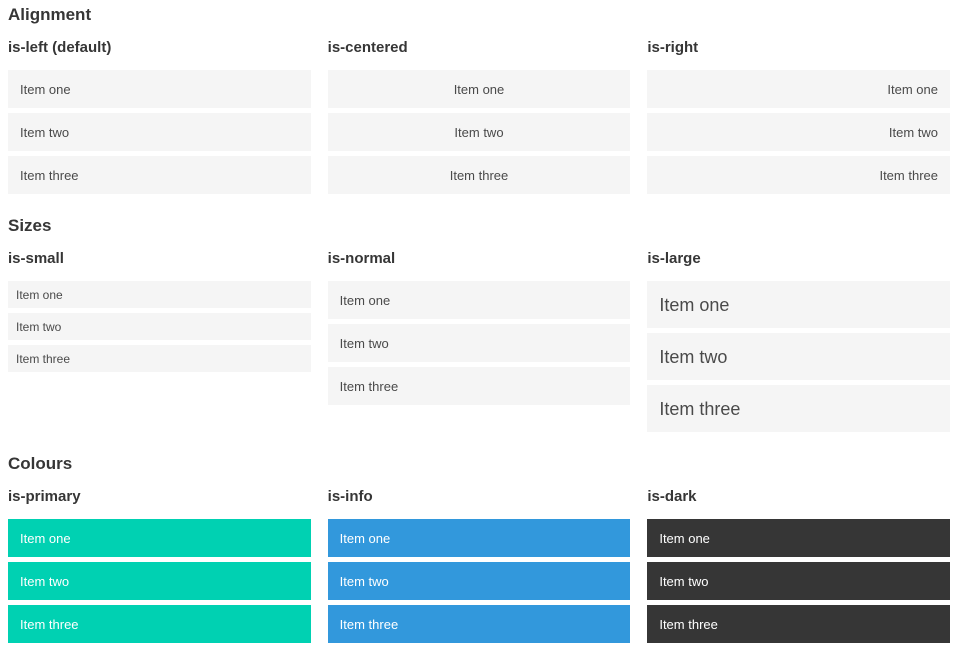 The height and width of the screenshot is (654, 960). Describe the element at coordinates (30, 225) in the screenshot. I see `section-title: Sizes` at that location.